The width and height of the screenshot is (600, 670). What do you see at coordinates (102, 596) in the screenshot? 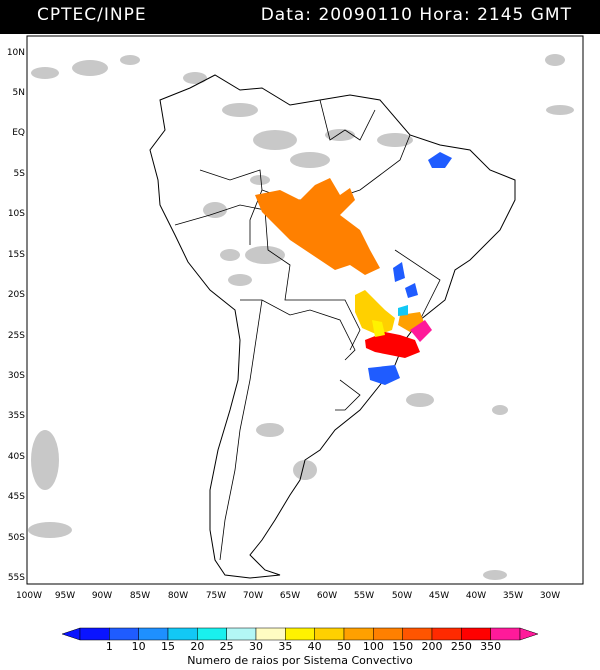
I see `lon-label: 90W` at bounding box center [102, 596].